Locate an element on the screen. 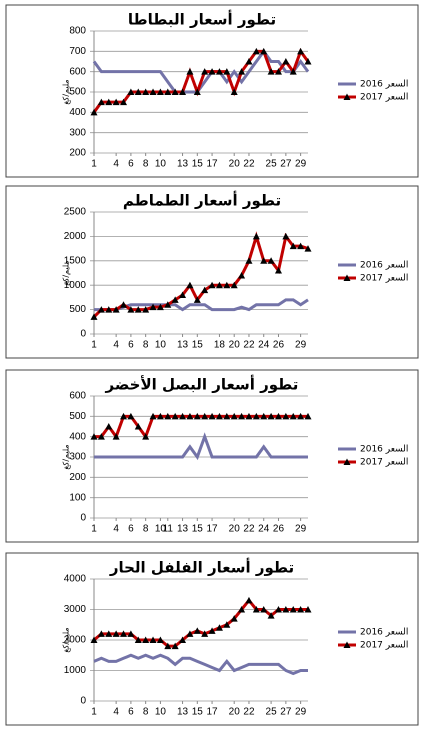 Image resolution: width=424 pixels, height=733 pixels. y-tick-label: 300 is located at coordinates (77, 132).